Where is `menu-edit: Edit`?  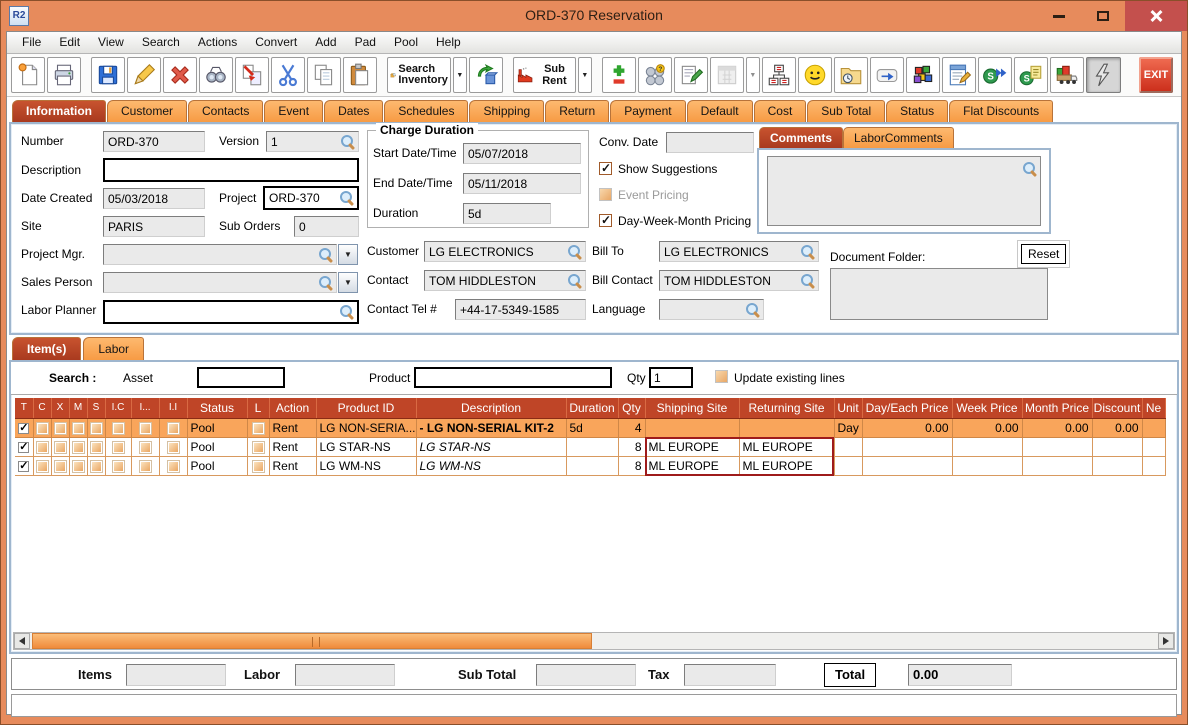
menu-edit: Edit is located at coordinates (70, 42).